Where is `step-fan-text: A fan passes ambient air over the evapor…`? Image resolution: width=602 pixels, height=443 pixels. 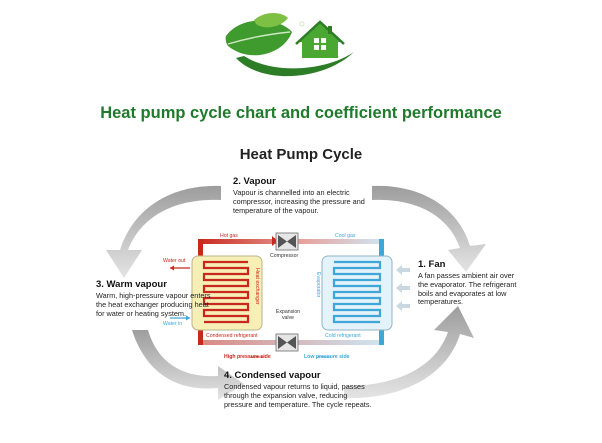 step-fan-text: A fan passes ambient air over the evapor… is located at coordinates (467, 289).